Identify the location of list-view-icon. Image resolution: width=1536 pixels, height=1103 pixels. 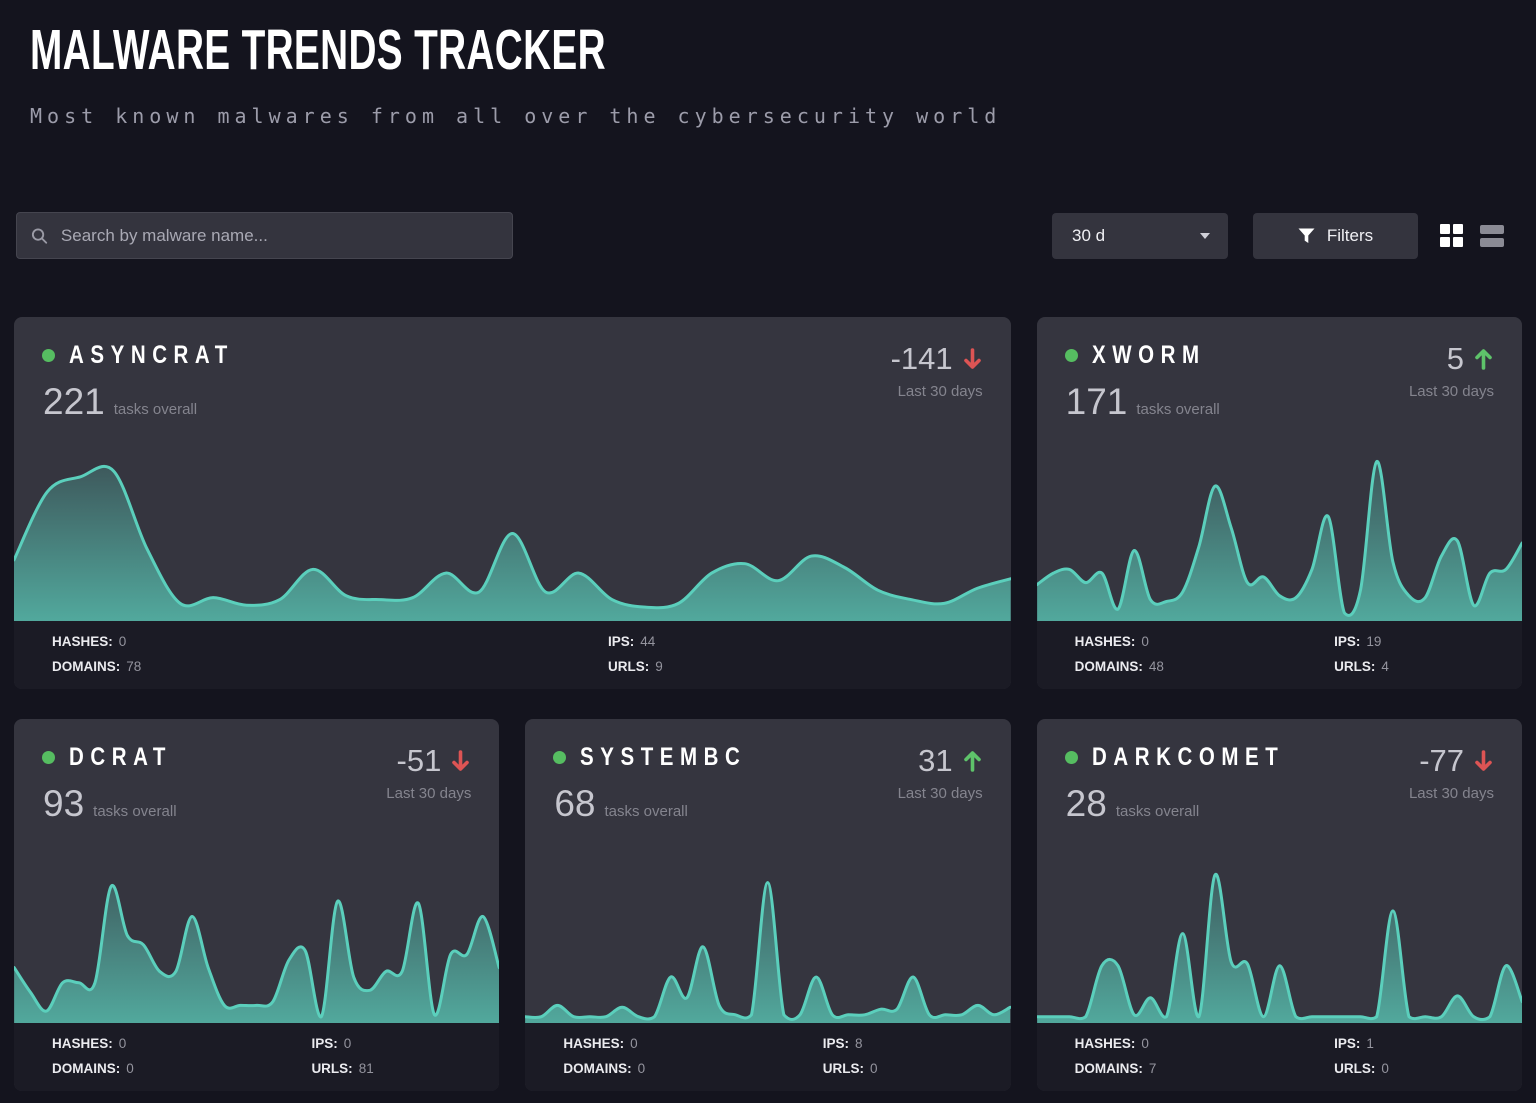
(1492, 235).